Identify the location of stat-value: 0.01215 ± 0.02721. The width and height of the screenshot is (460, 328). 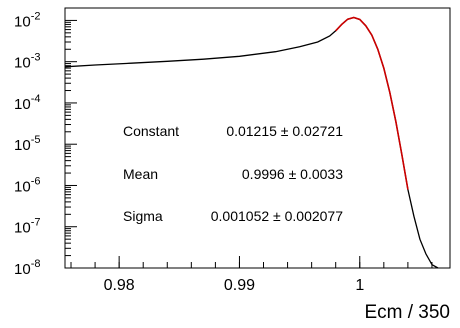
(284, 131).